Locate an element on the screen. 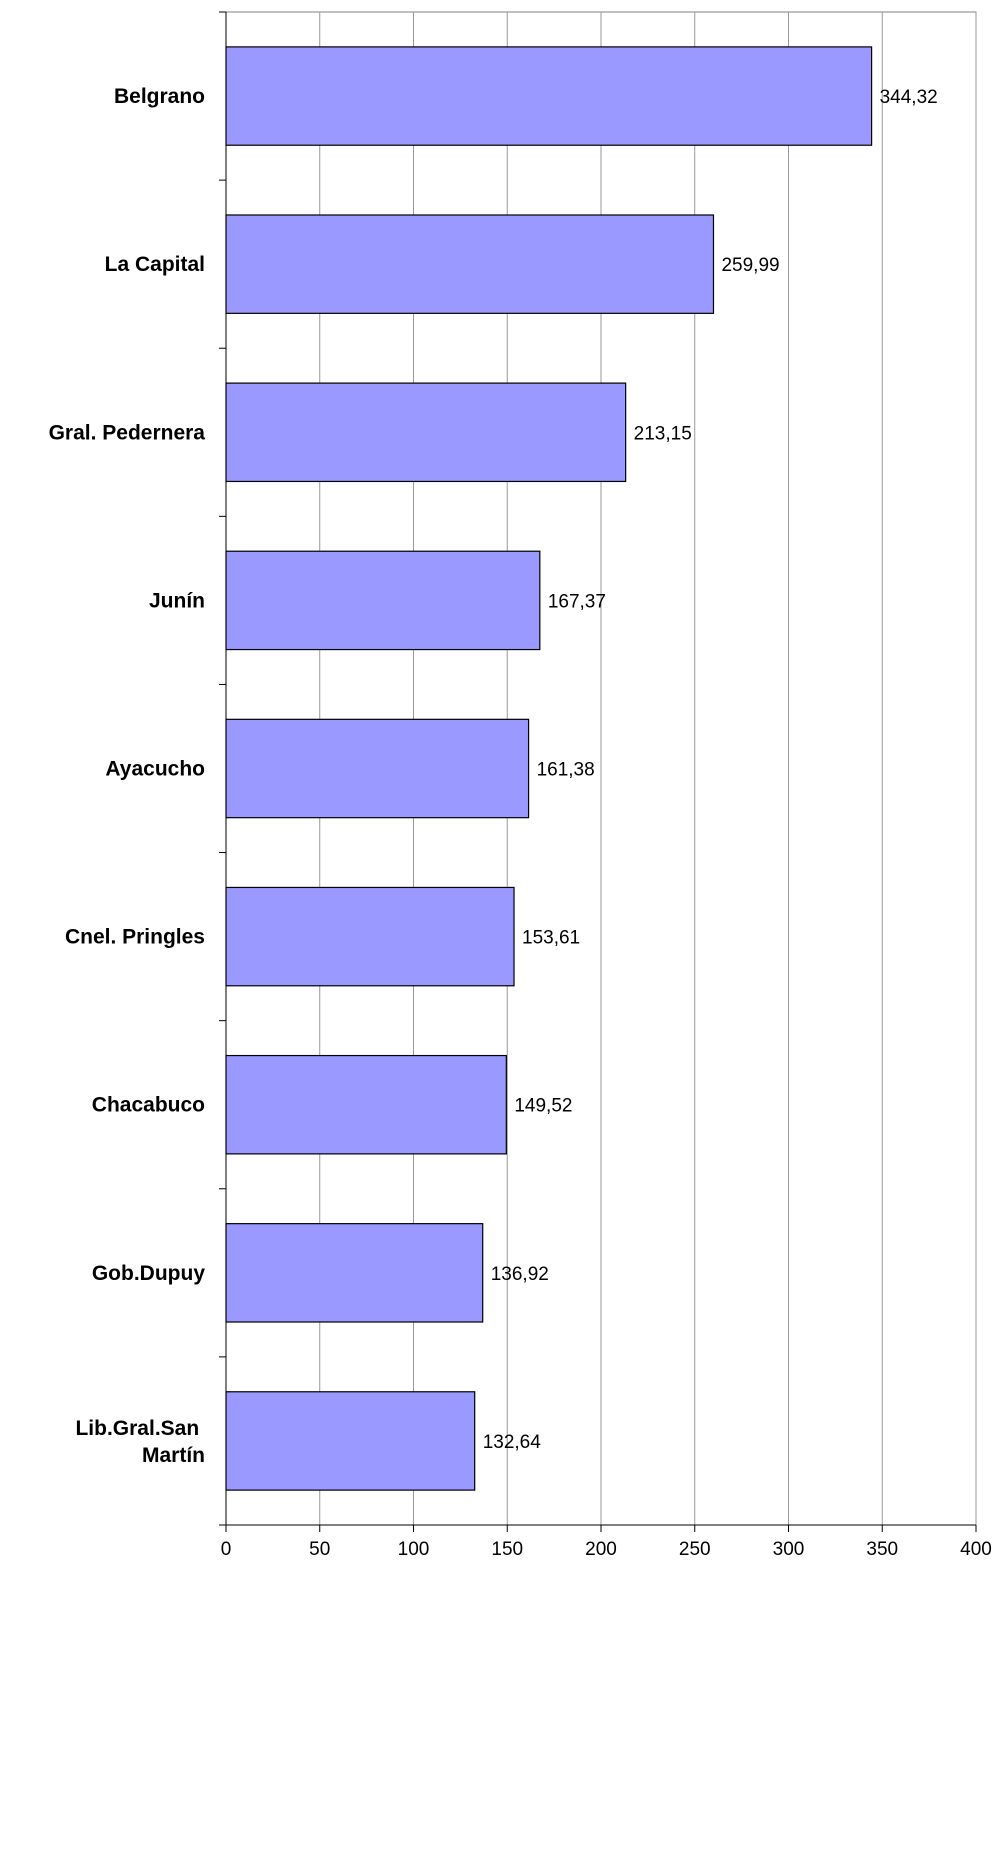 The width and height of the screenshot is (1008, 1857). data-label: 132,64 is located at coordinates (512, 1442).